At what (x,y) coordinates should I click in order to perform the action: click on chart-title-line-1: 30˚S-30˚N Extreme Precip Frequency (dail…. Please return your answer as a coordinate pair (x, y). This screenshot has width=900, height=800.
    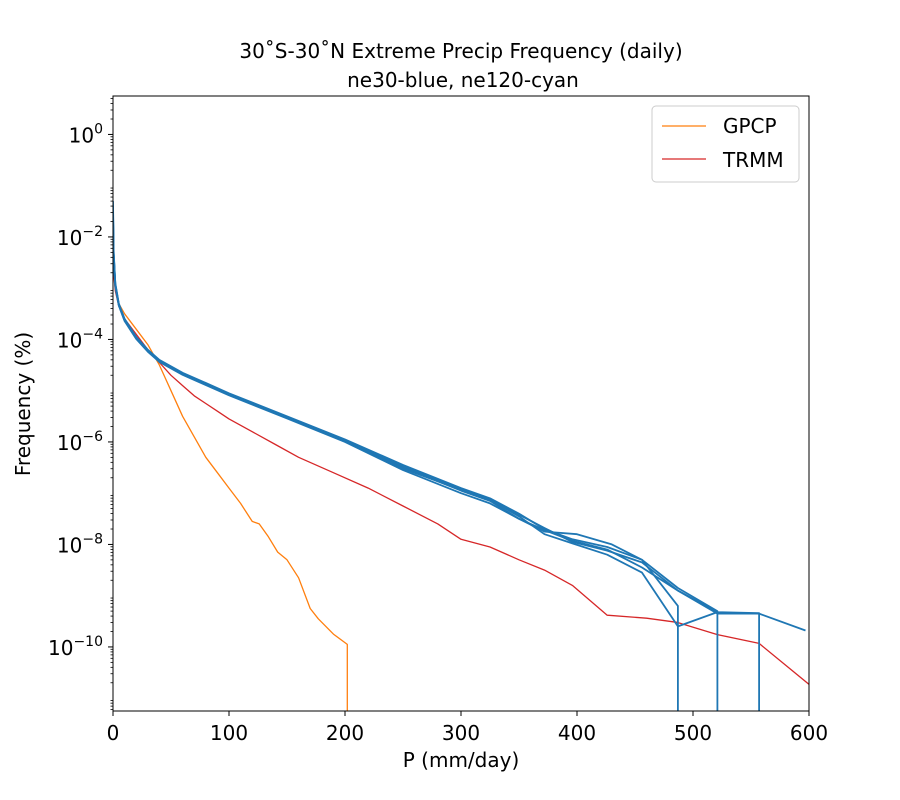
    Looking at the image, I should click on (460, 51).